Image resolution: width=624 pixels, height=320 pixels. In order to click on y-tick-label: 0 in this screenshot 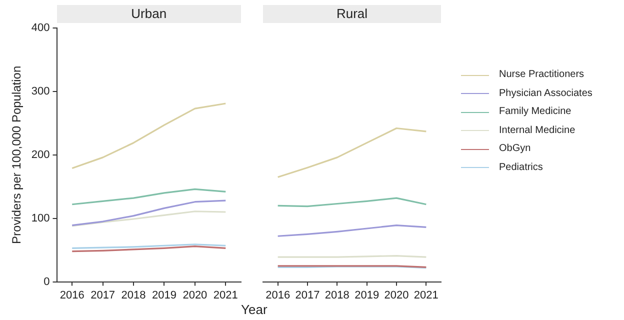, I will do `click(47, 282)`.